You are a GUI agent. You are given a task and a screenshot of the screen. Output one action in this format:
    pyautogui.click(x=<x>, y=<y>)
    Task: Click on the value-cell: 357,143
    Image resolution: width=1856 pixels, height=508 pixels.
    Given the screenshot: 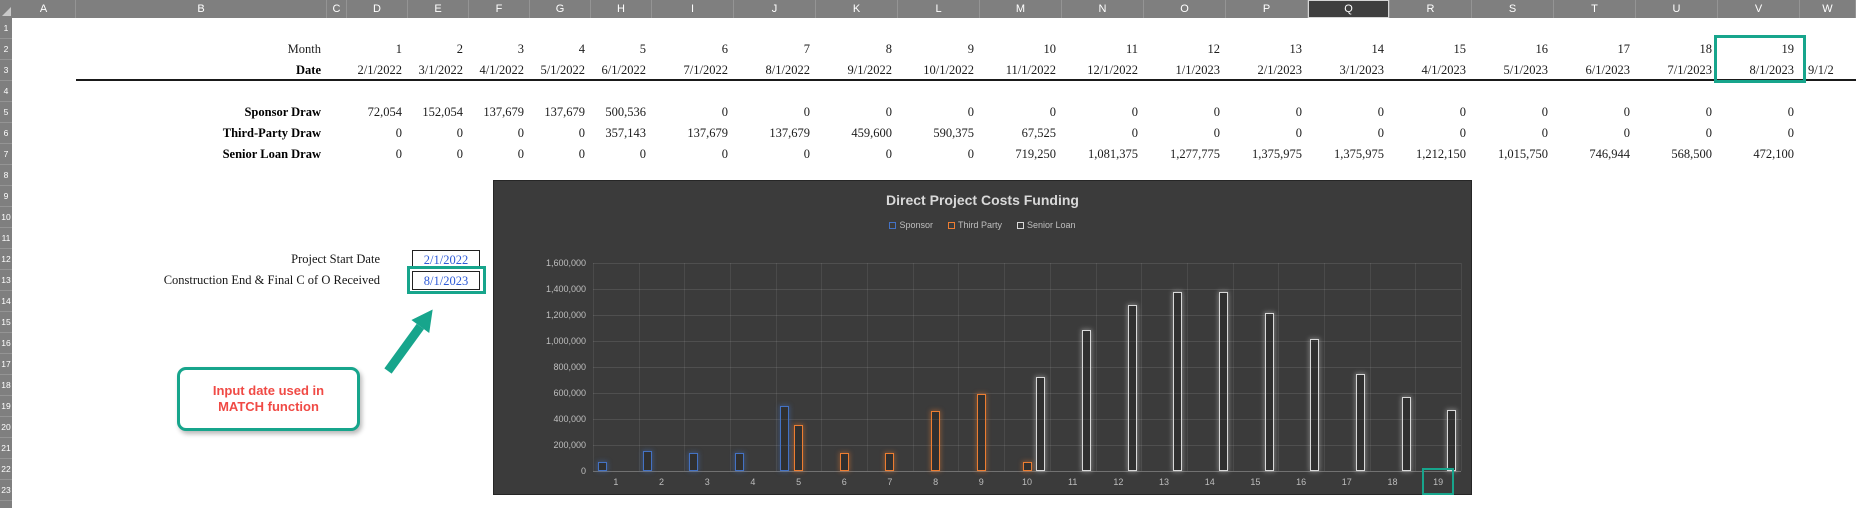 What is the action you would take?
    pyautogui.click(x=625, y=133)
    